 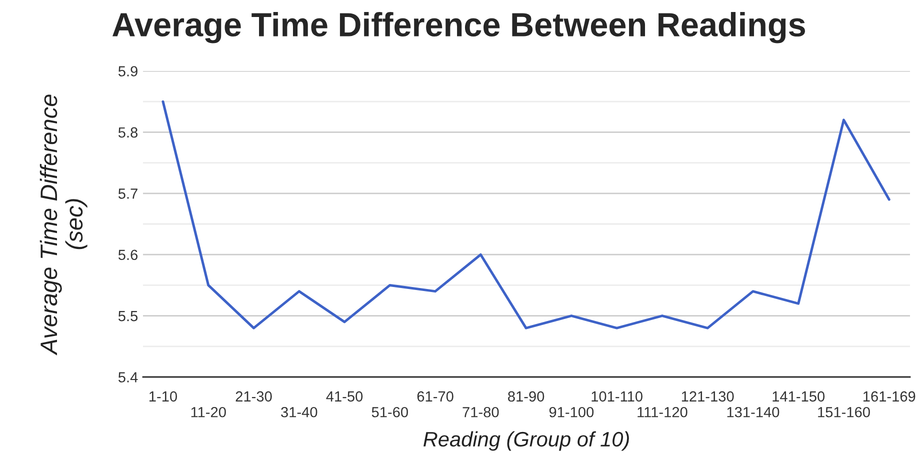 I want to click on x-tick-label: 111-120, so click(x=663, y=412).